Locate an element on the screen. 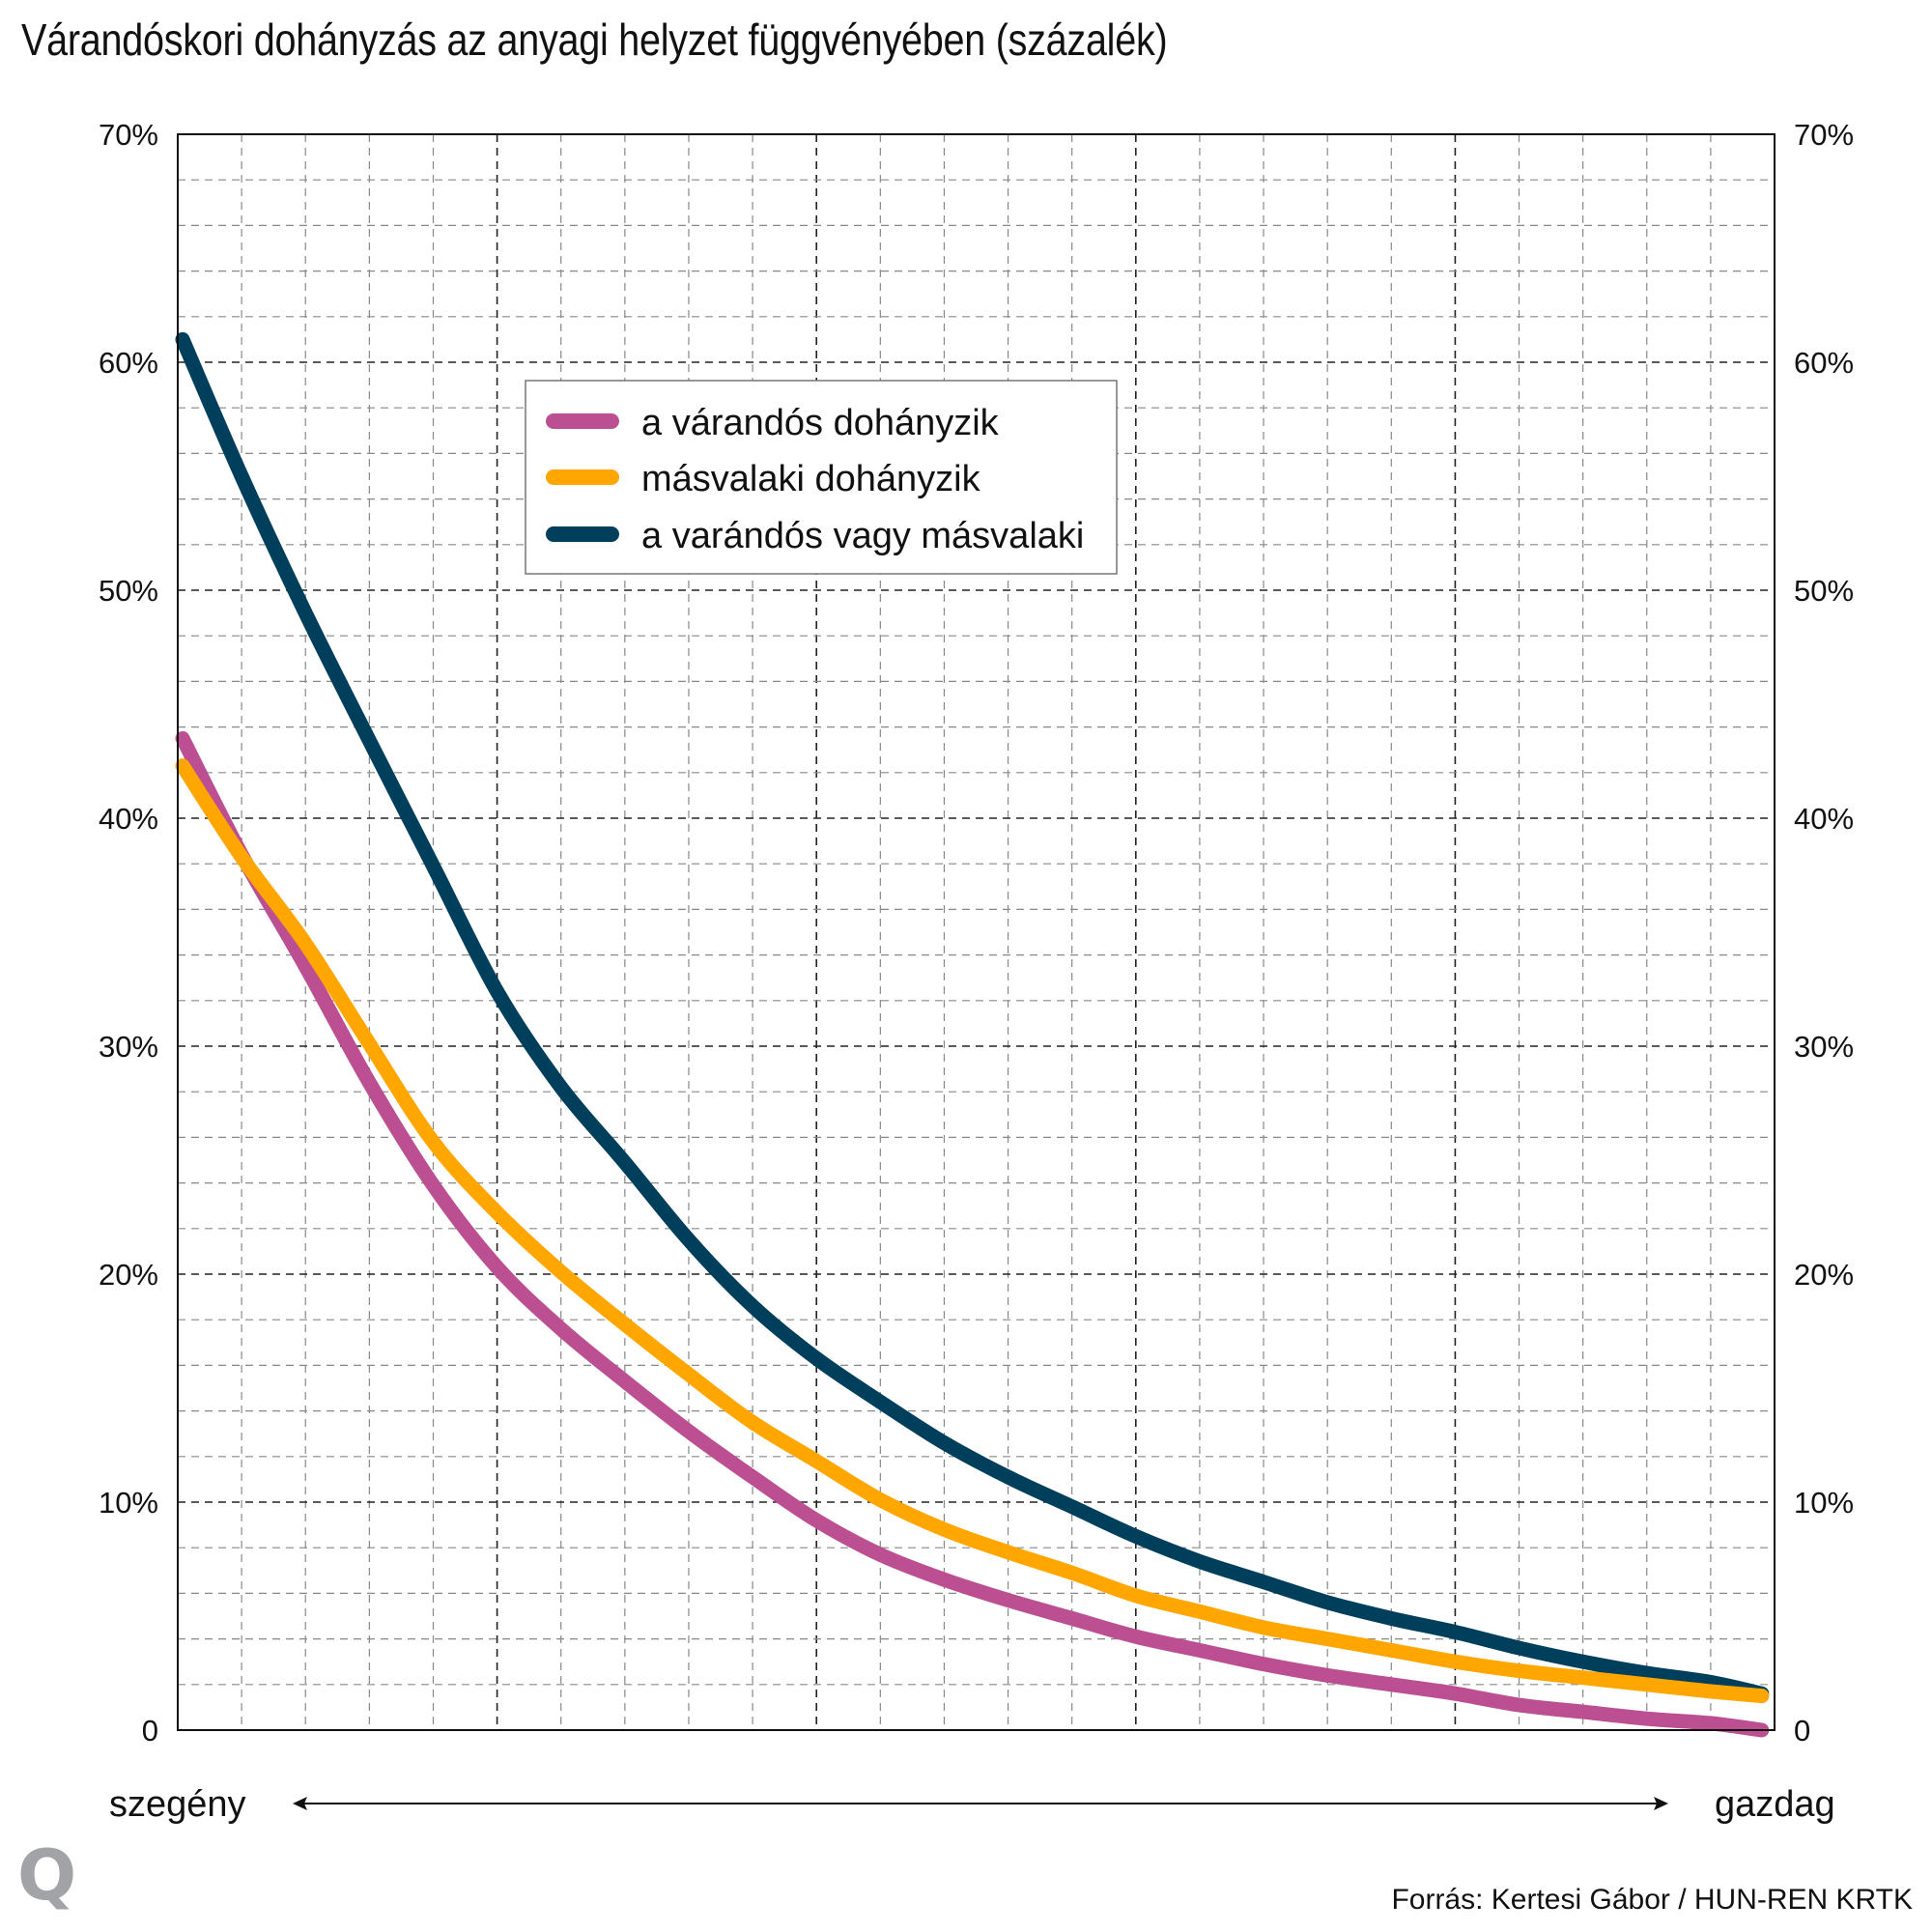 This screenshot has width=1932, height=1932. x-axis-direction: szegény gazdag is located at coordinates (972, 1804).